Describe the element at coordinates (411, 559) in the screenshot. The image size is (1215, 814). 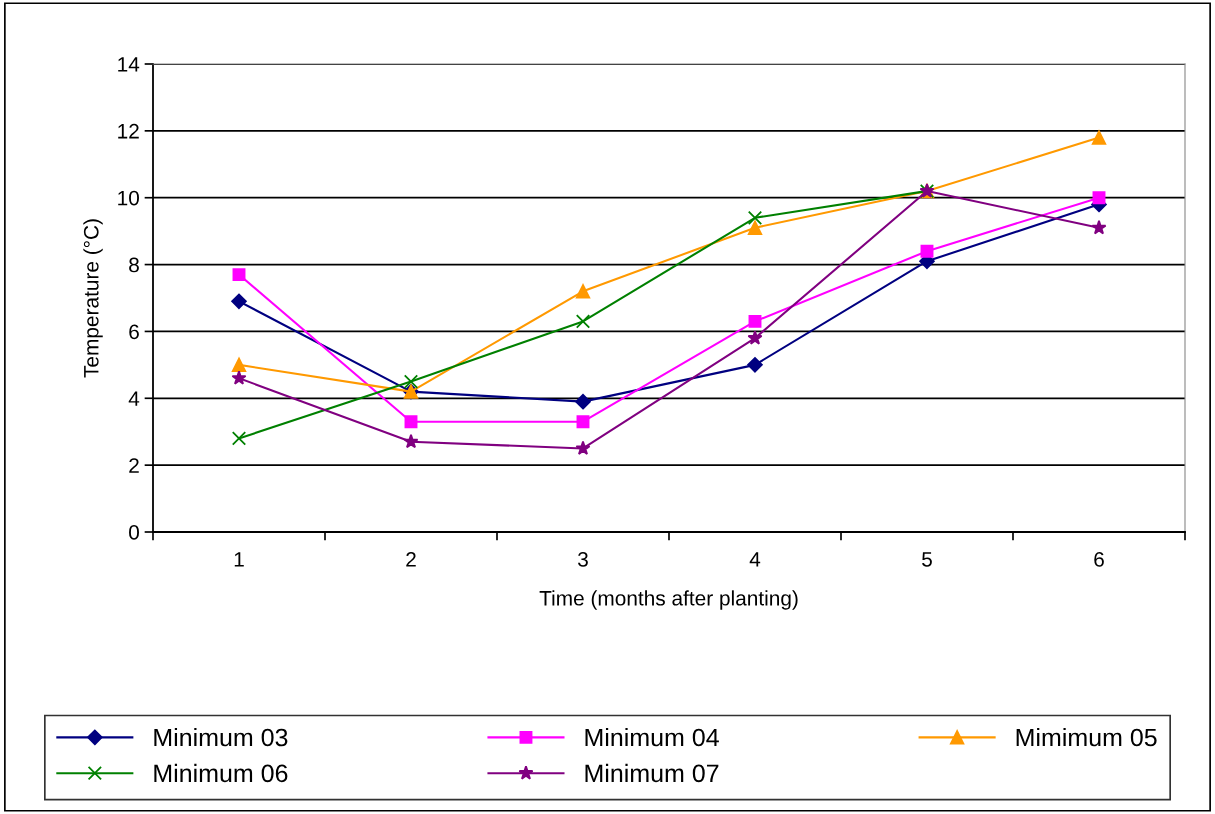
I see `x-tick-label: 2` at that location.